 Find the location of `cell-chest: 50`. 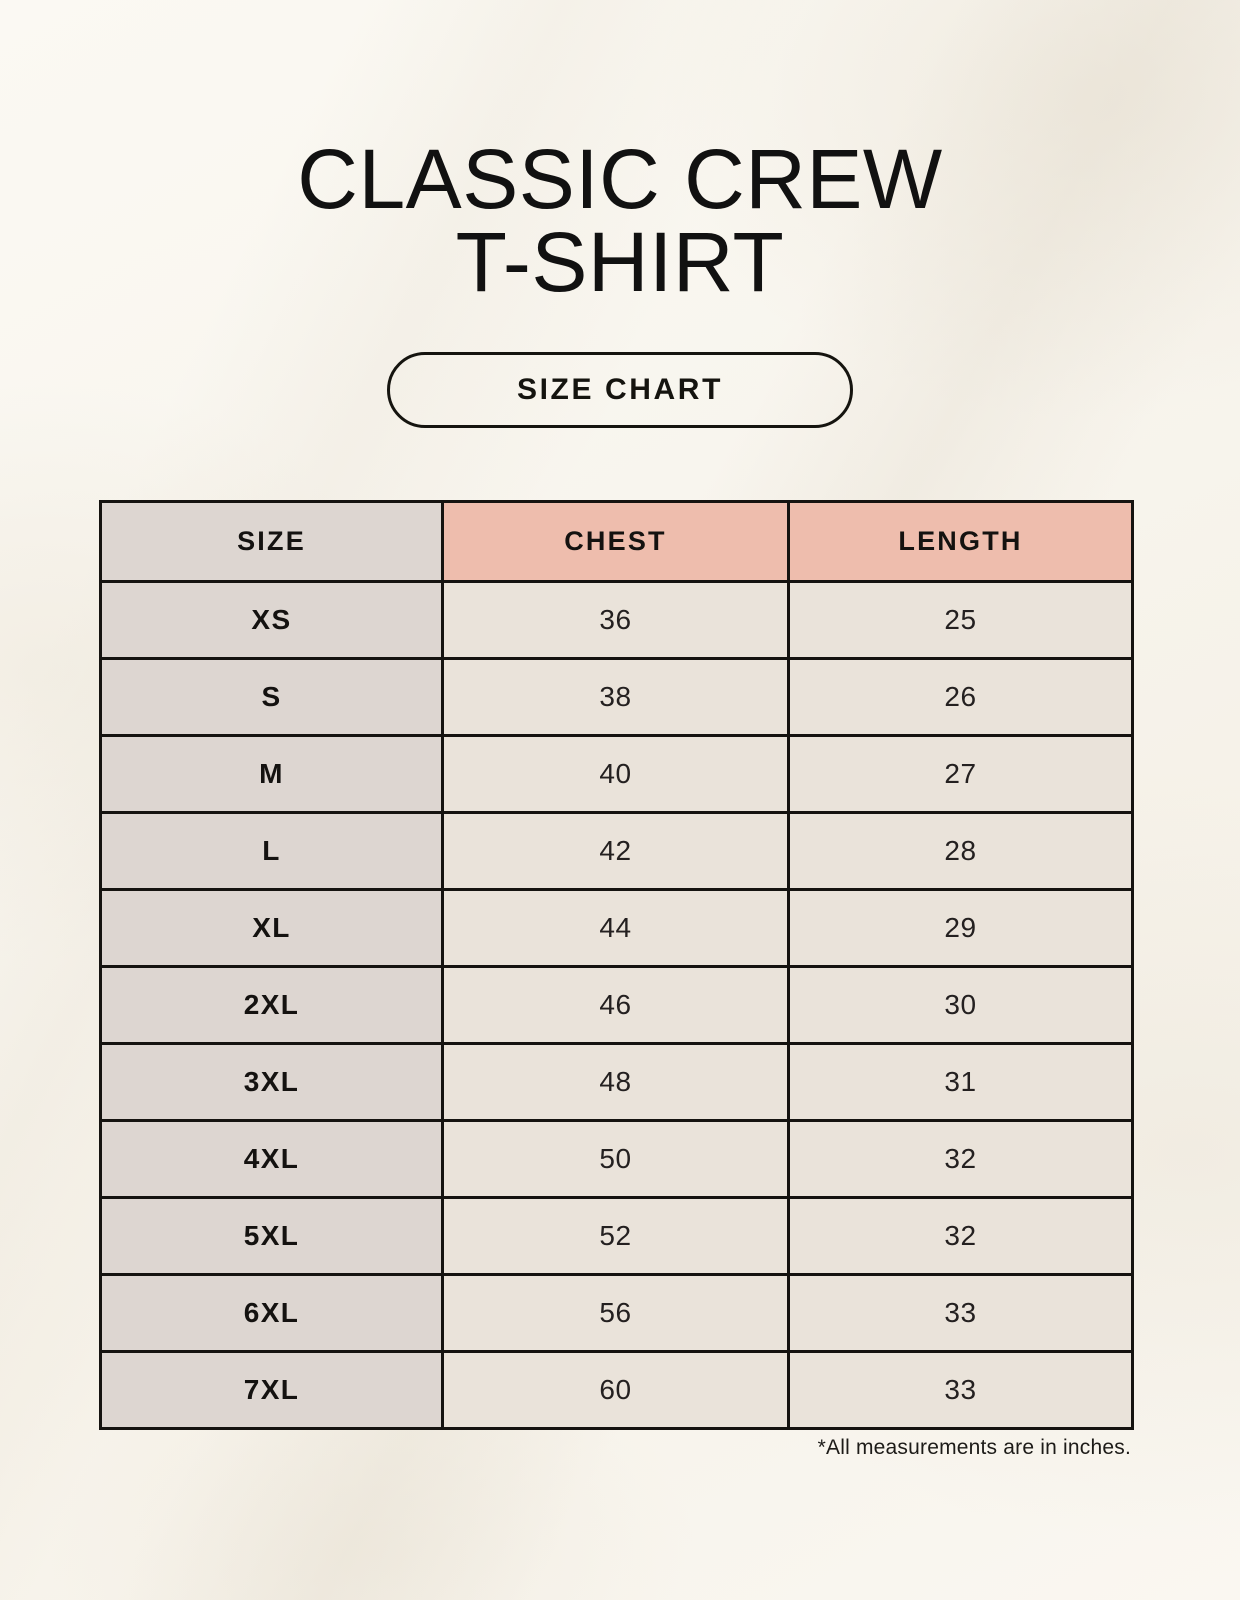

cell-chest: 50 is located at coordinates (615, 1159).